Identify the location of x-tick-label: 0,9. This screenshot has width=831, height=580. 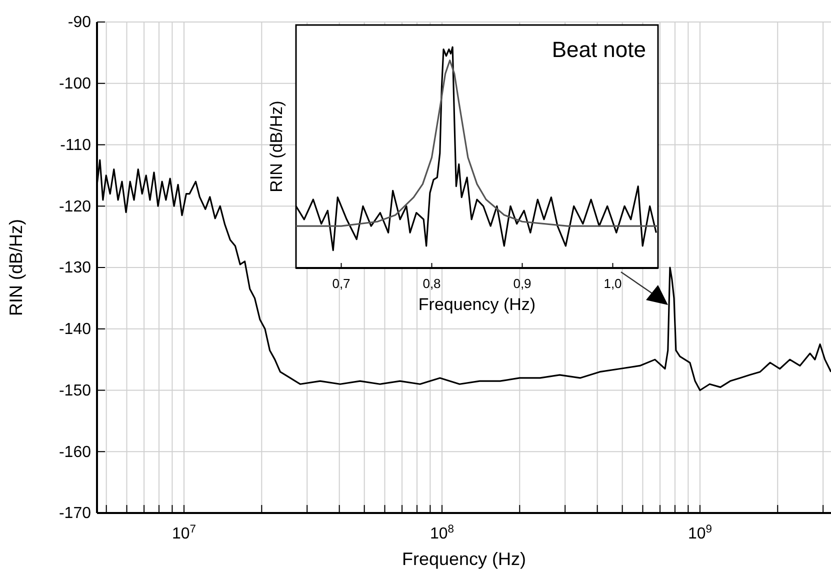
(522, 284).